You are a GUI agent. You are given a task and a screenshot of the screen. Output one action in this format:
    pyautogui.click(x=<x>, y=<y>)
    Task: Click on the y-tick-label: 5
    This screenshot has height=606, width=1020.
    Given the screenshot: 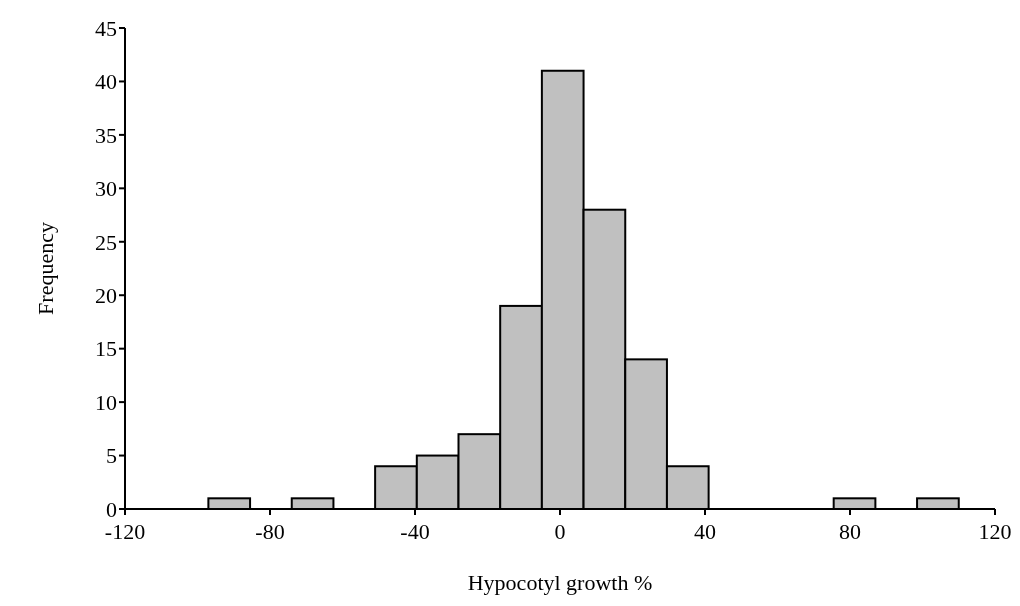 What is the action you would take?
    pyautogui.click(x=111, y=456)
    